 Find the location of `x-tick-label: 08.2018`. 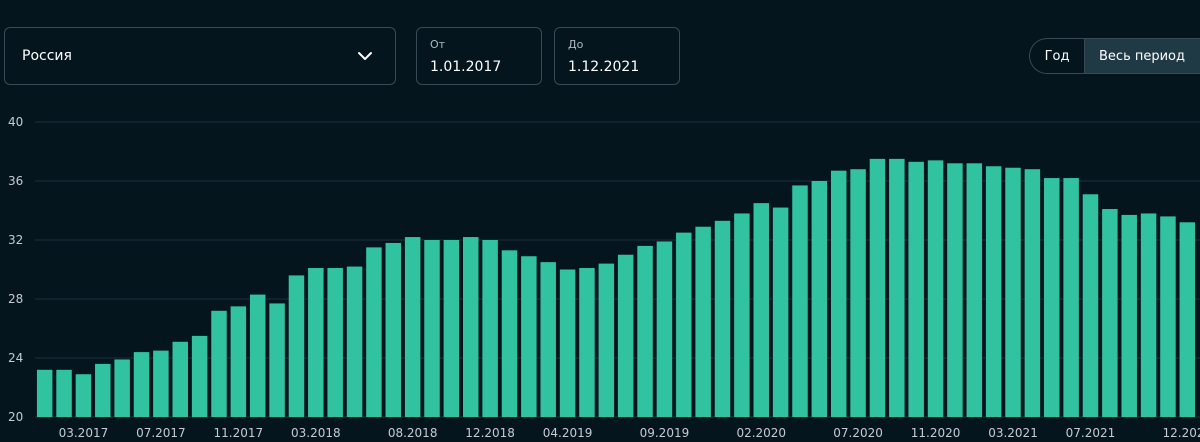

x-tick-label: 08.2018 is located at coordinates (413, 433).